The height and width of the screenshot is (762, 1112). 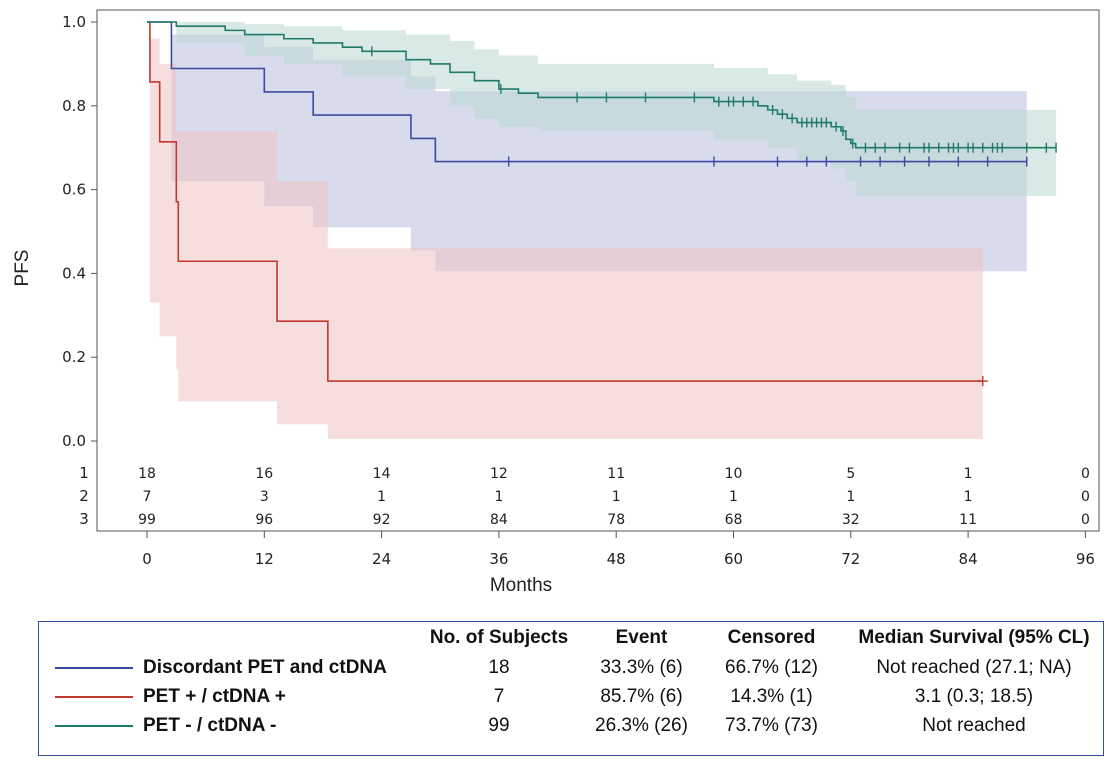 I want to click on y-tick-label: 0.4, so click(x=74, y=273).